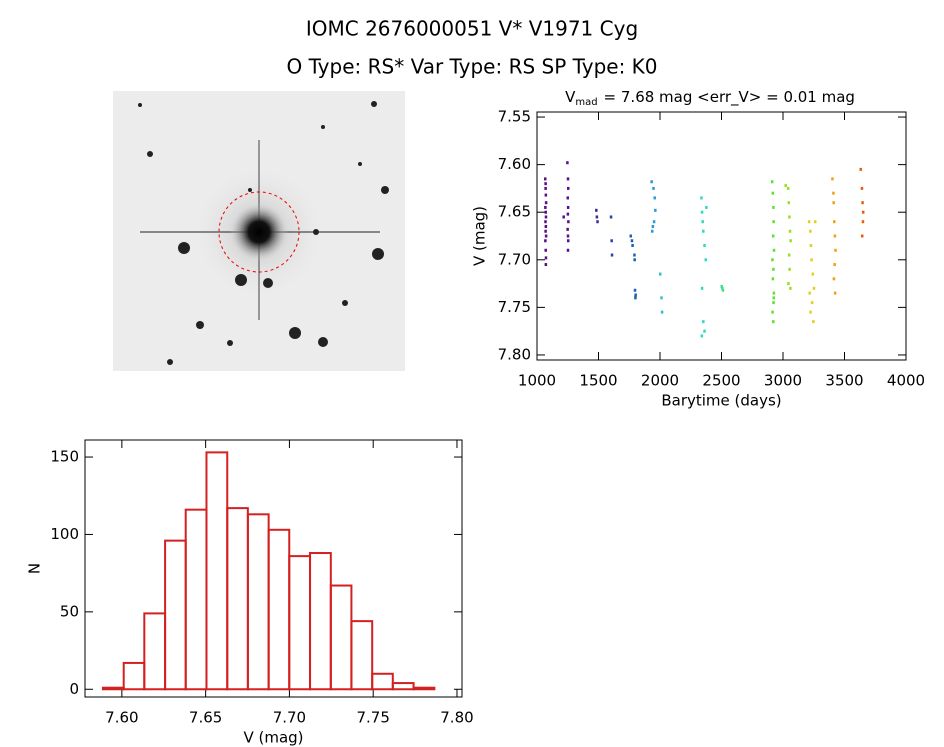  I want to click on x-axis-label: V (mag), so click(273, 738).